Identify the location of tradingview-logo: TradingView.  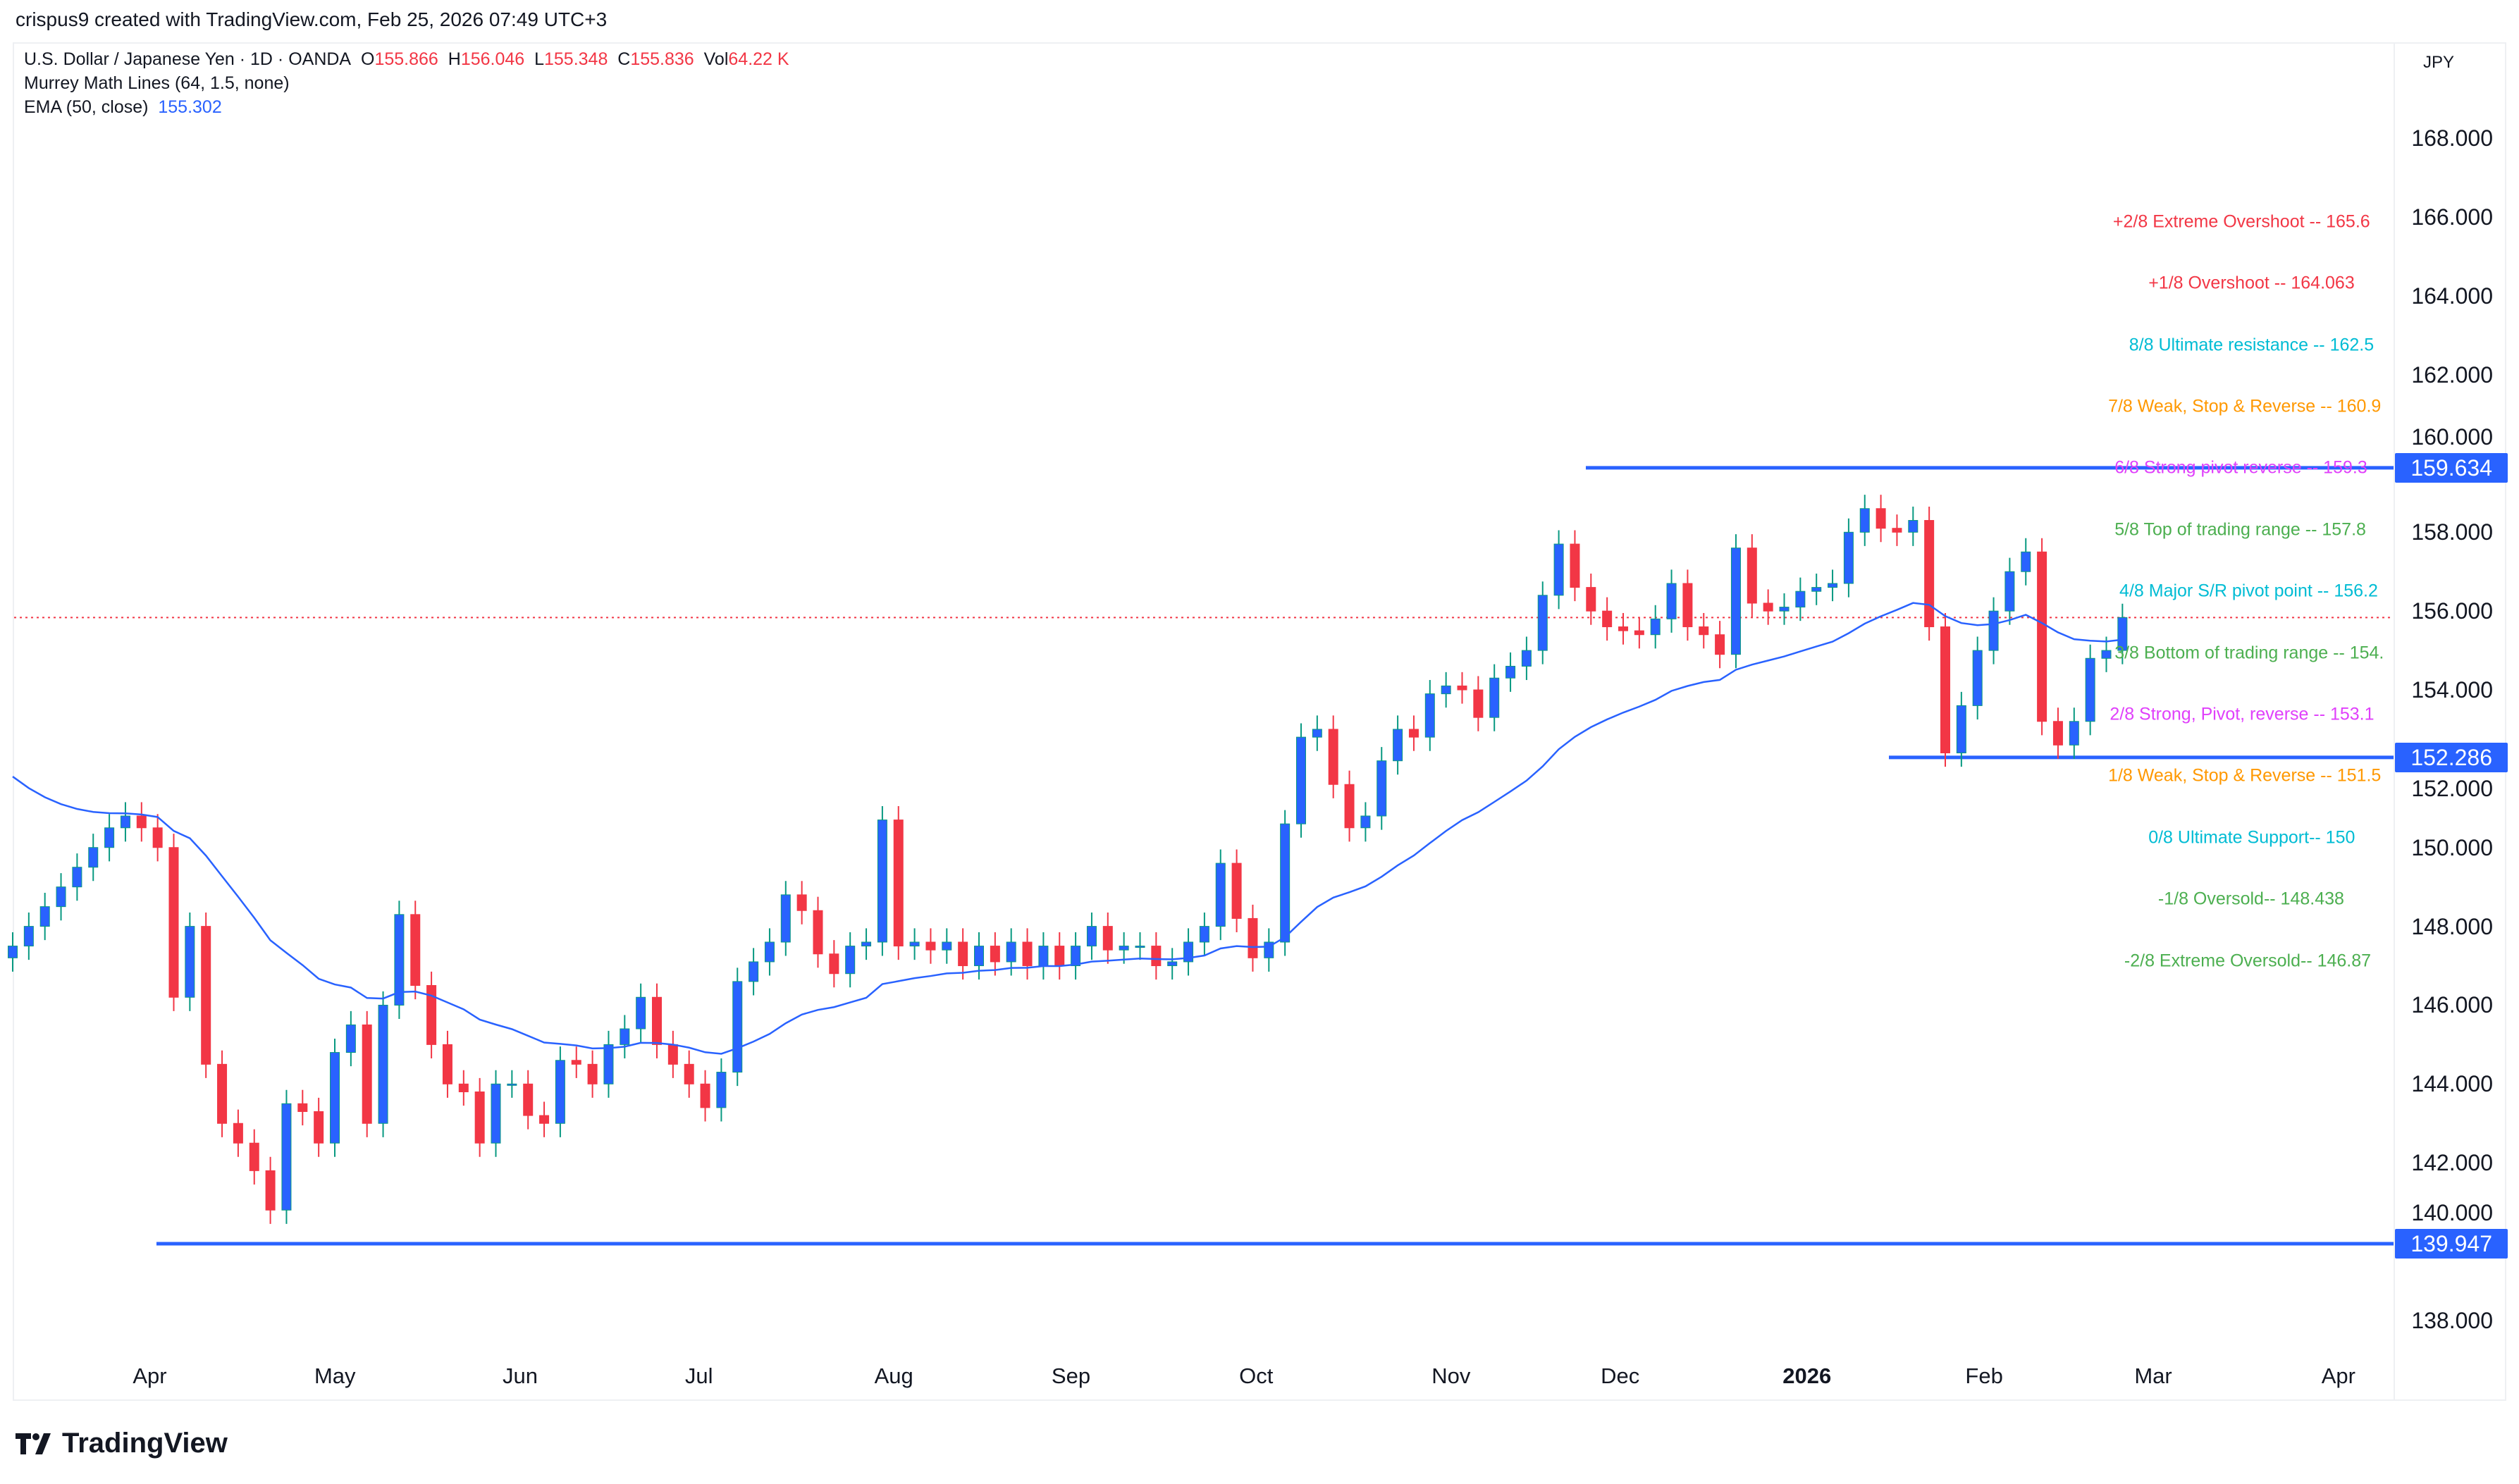
(122, 1443).